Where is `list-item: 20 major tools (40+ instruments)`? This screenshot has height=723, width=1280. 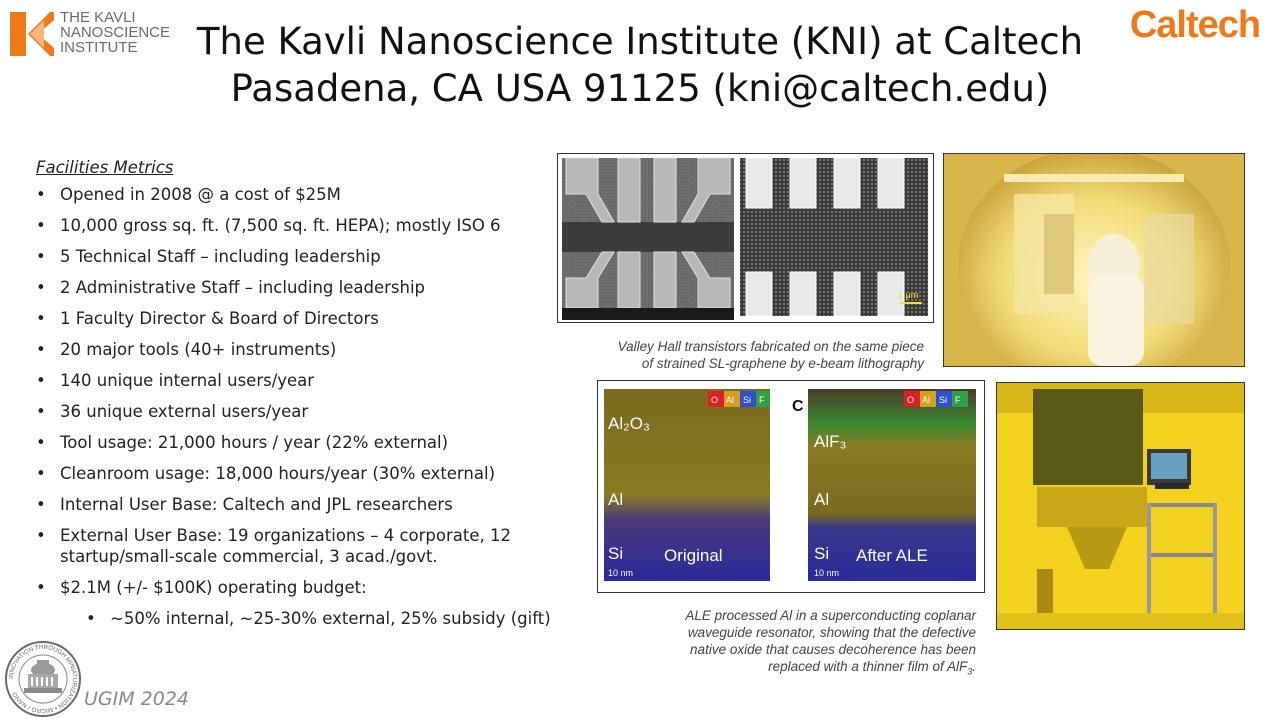
list-item: 20 major tools (40+ instruments) is located at coordinates (296, 349).